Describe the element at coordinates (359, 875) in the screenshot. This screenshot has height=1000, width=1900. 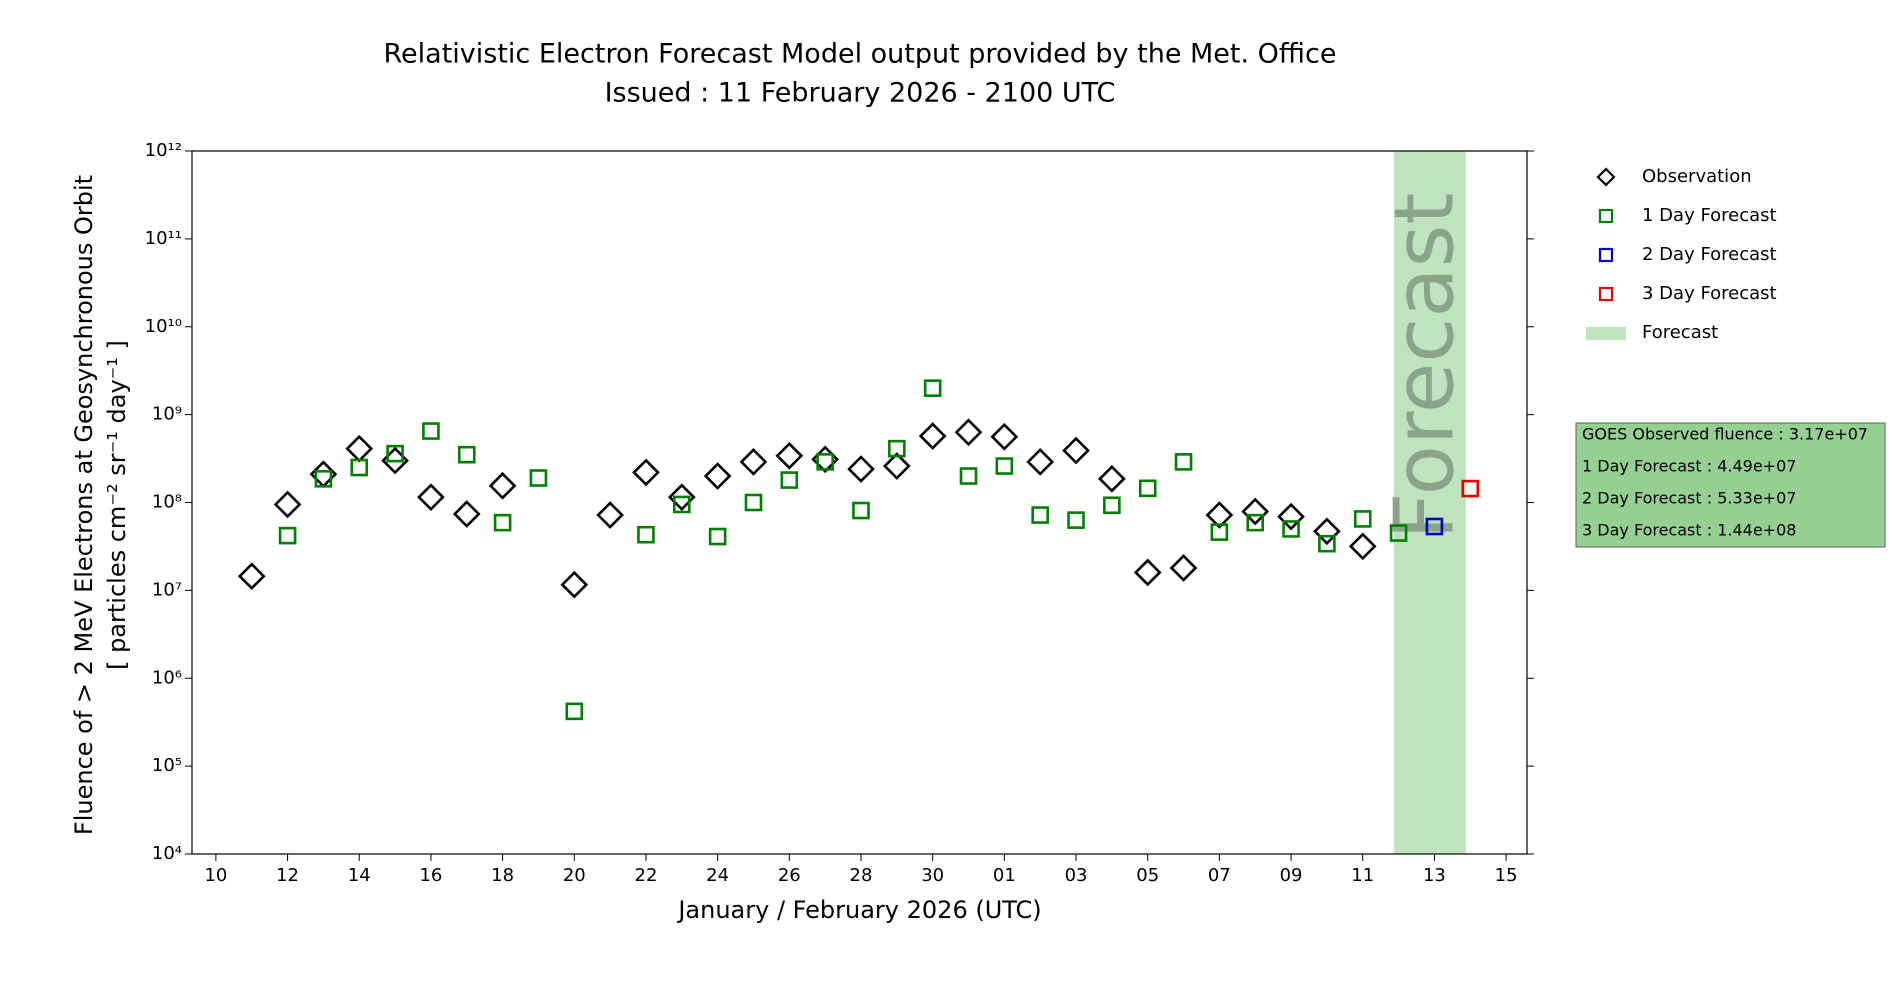
I see `x-tick-label: 14` at that location.